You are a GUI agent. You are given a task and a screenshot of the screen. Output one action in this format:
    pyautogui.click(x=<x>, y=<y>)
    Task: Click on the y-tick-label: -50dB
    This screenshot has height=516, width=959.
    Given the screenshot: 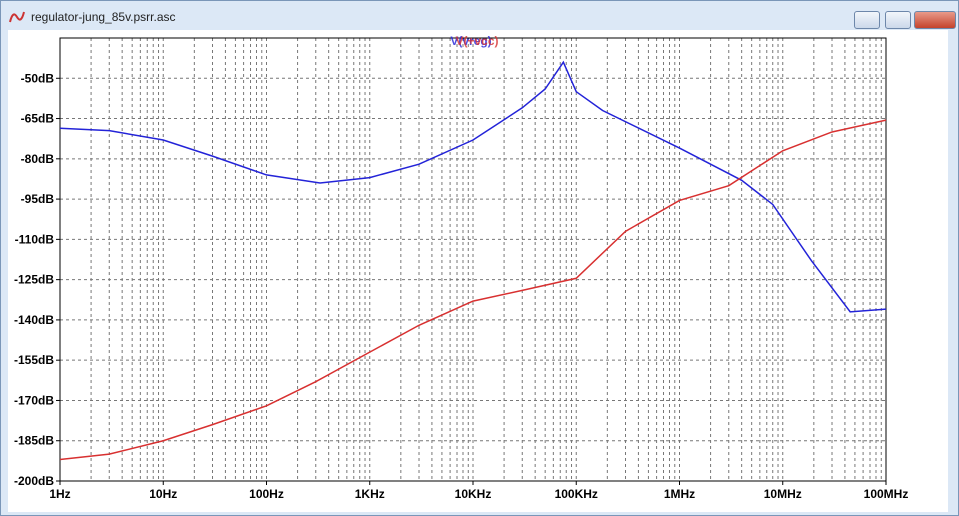 What is the action you would take?
    pyautogui.click(x=38, y=78)
    